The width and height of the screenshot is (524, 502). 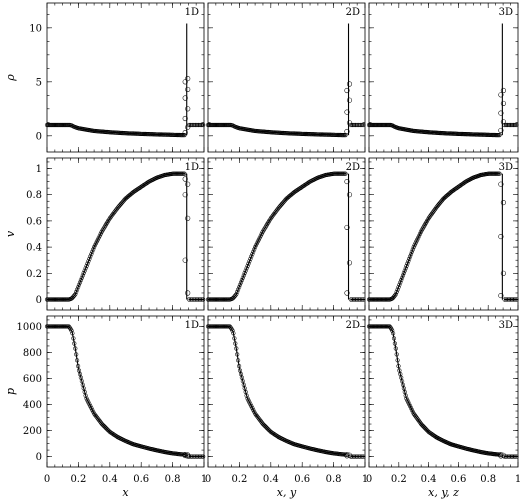 I want to click on y-tick-label: 0.2, so click(x=34, y=274).